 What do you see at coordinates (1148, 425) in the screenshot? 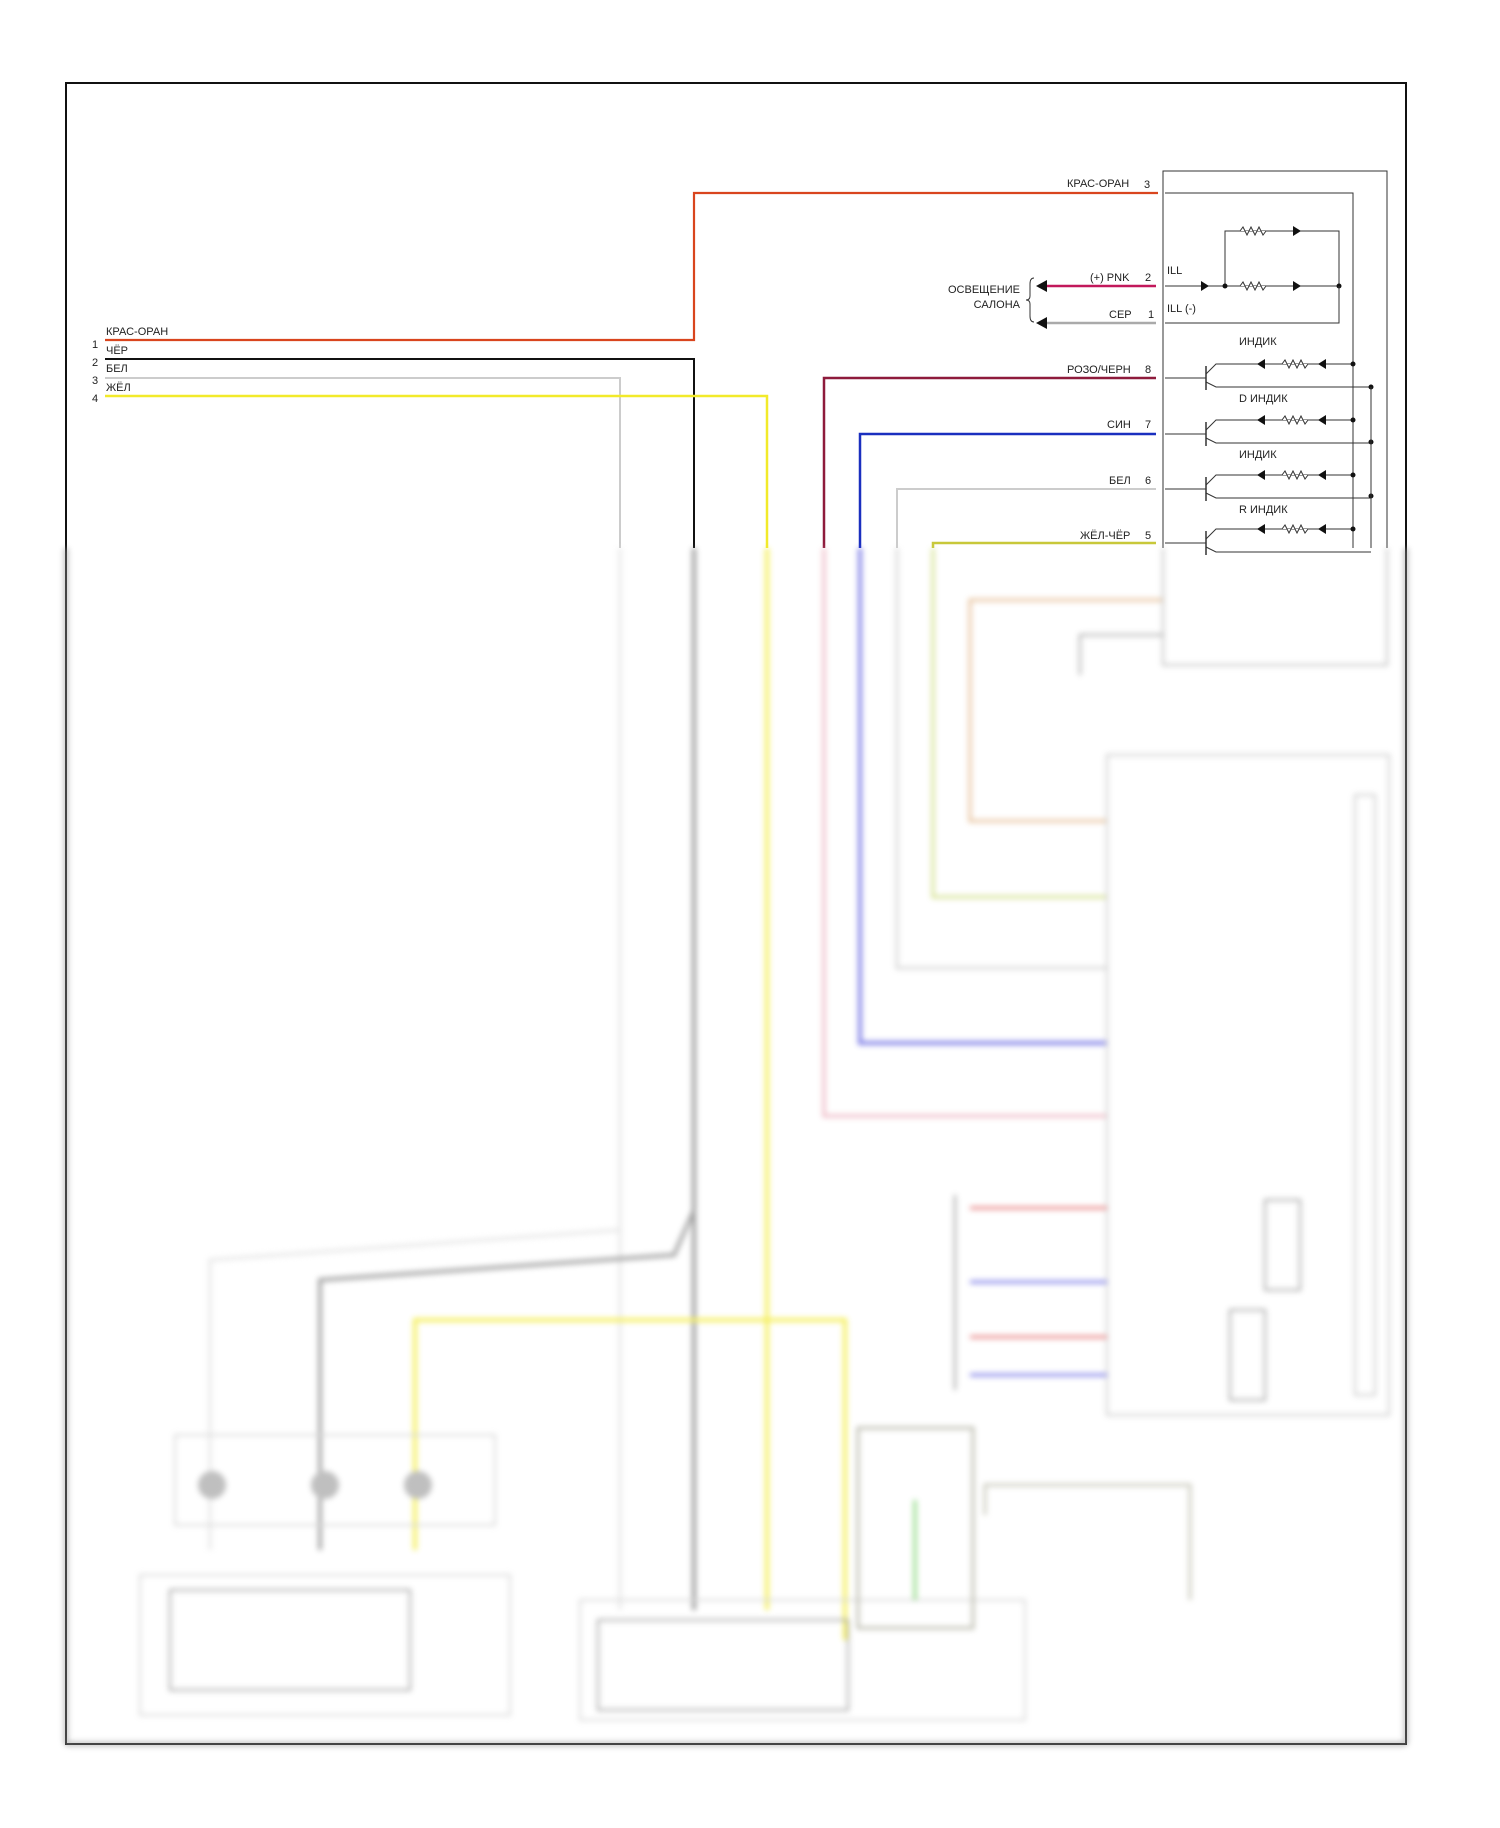
I see `pin-number: 7` at bounding box center [1148, 425].